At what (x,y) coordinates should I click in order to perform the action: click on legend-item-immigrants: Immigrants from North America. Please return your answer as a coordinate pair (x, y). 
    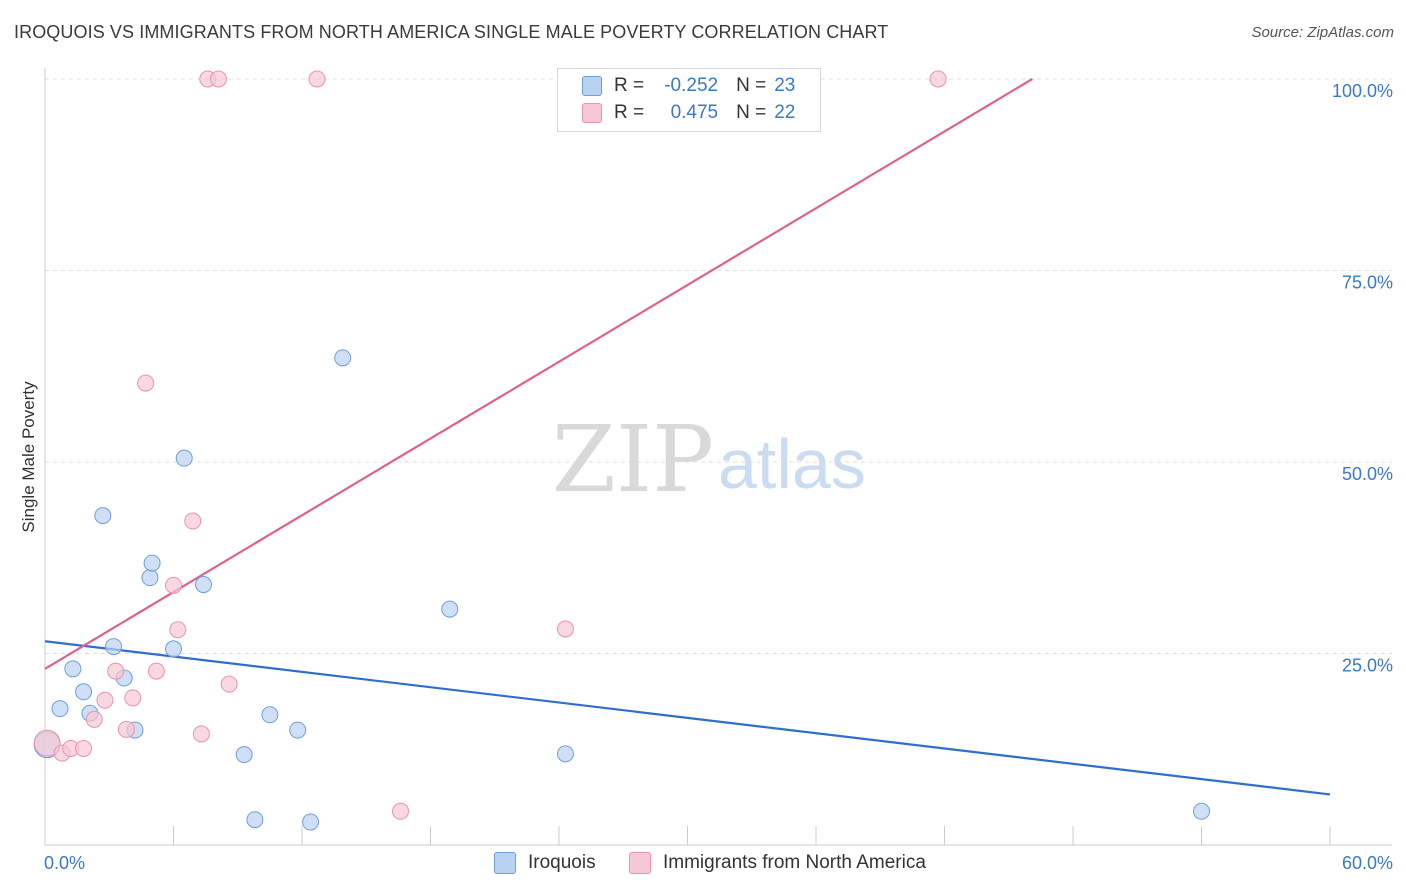
    Looking at the image, I should click on (777, 863).